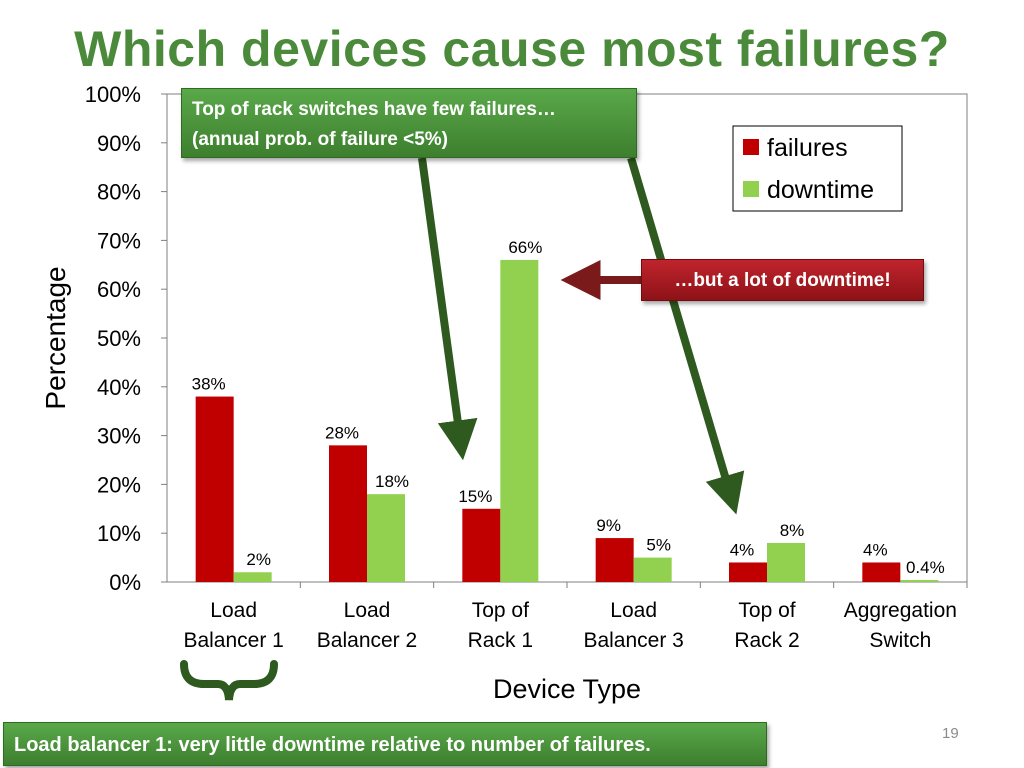 The image size is (1024, 768). Describe the element at coordinates (525, 247) in the screenshot. I see `data-label-downtime: 66%` at that location.